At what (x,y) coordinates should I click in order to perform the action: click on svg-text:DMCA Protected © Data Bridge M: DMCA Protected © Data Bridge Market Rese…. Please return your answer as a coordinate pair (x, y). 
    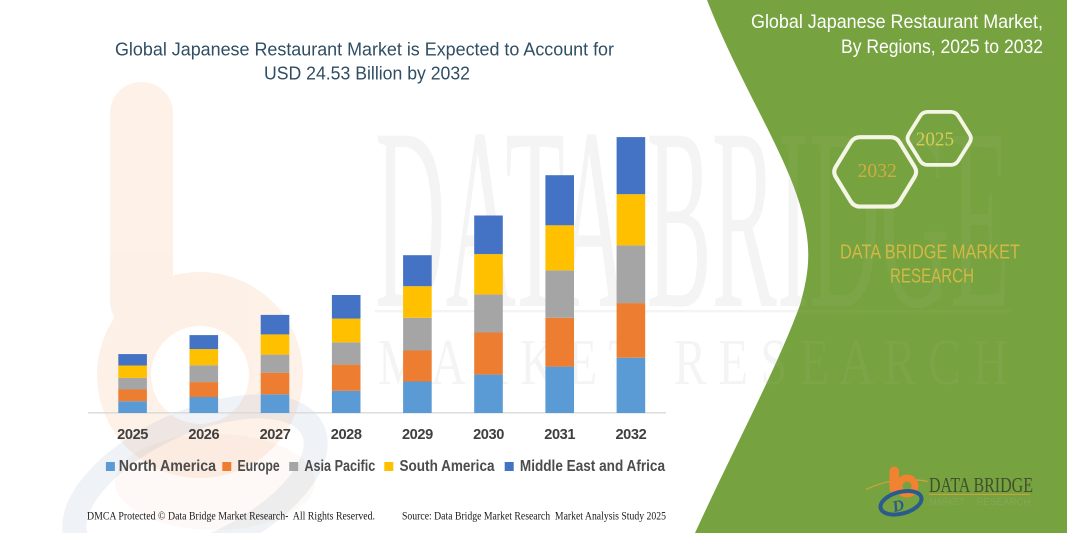
    Looking at the image, I should click on (231, 516).